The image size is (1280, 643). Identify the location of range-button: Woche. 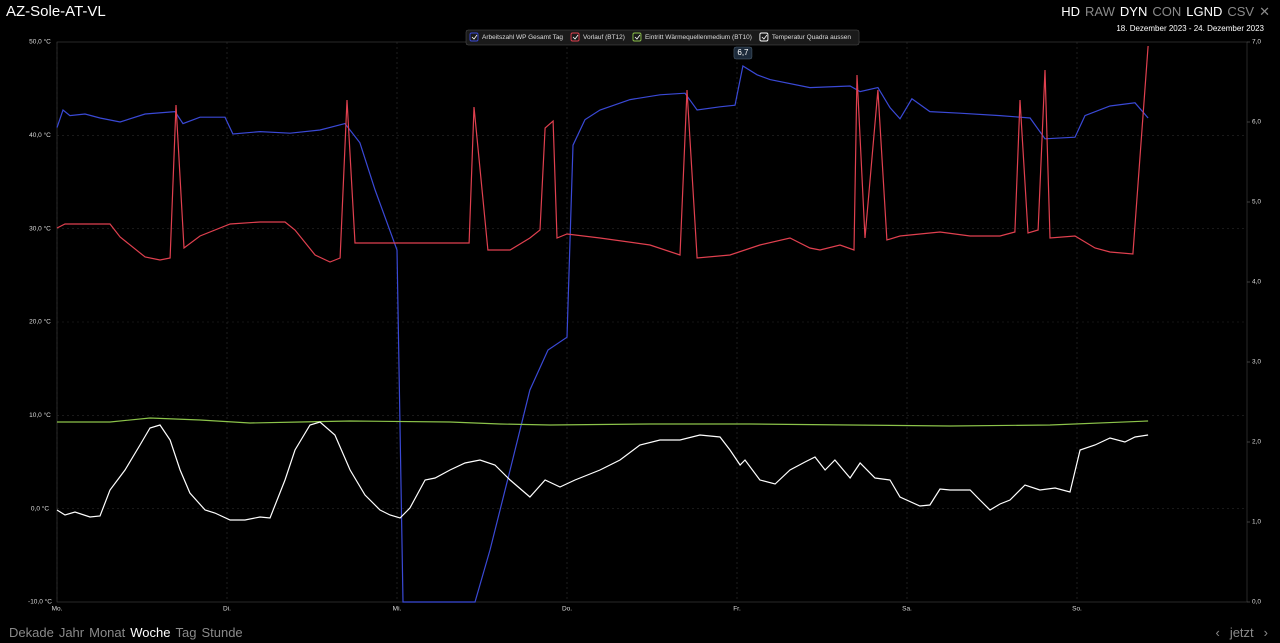
(150, 632).